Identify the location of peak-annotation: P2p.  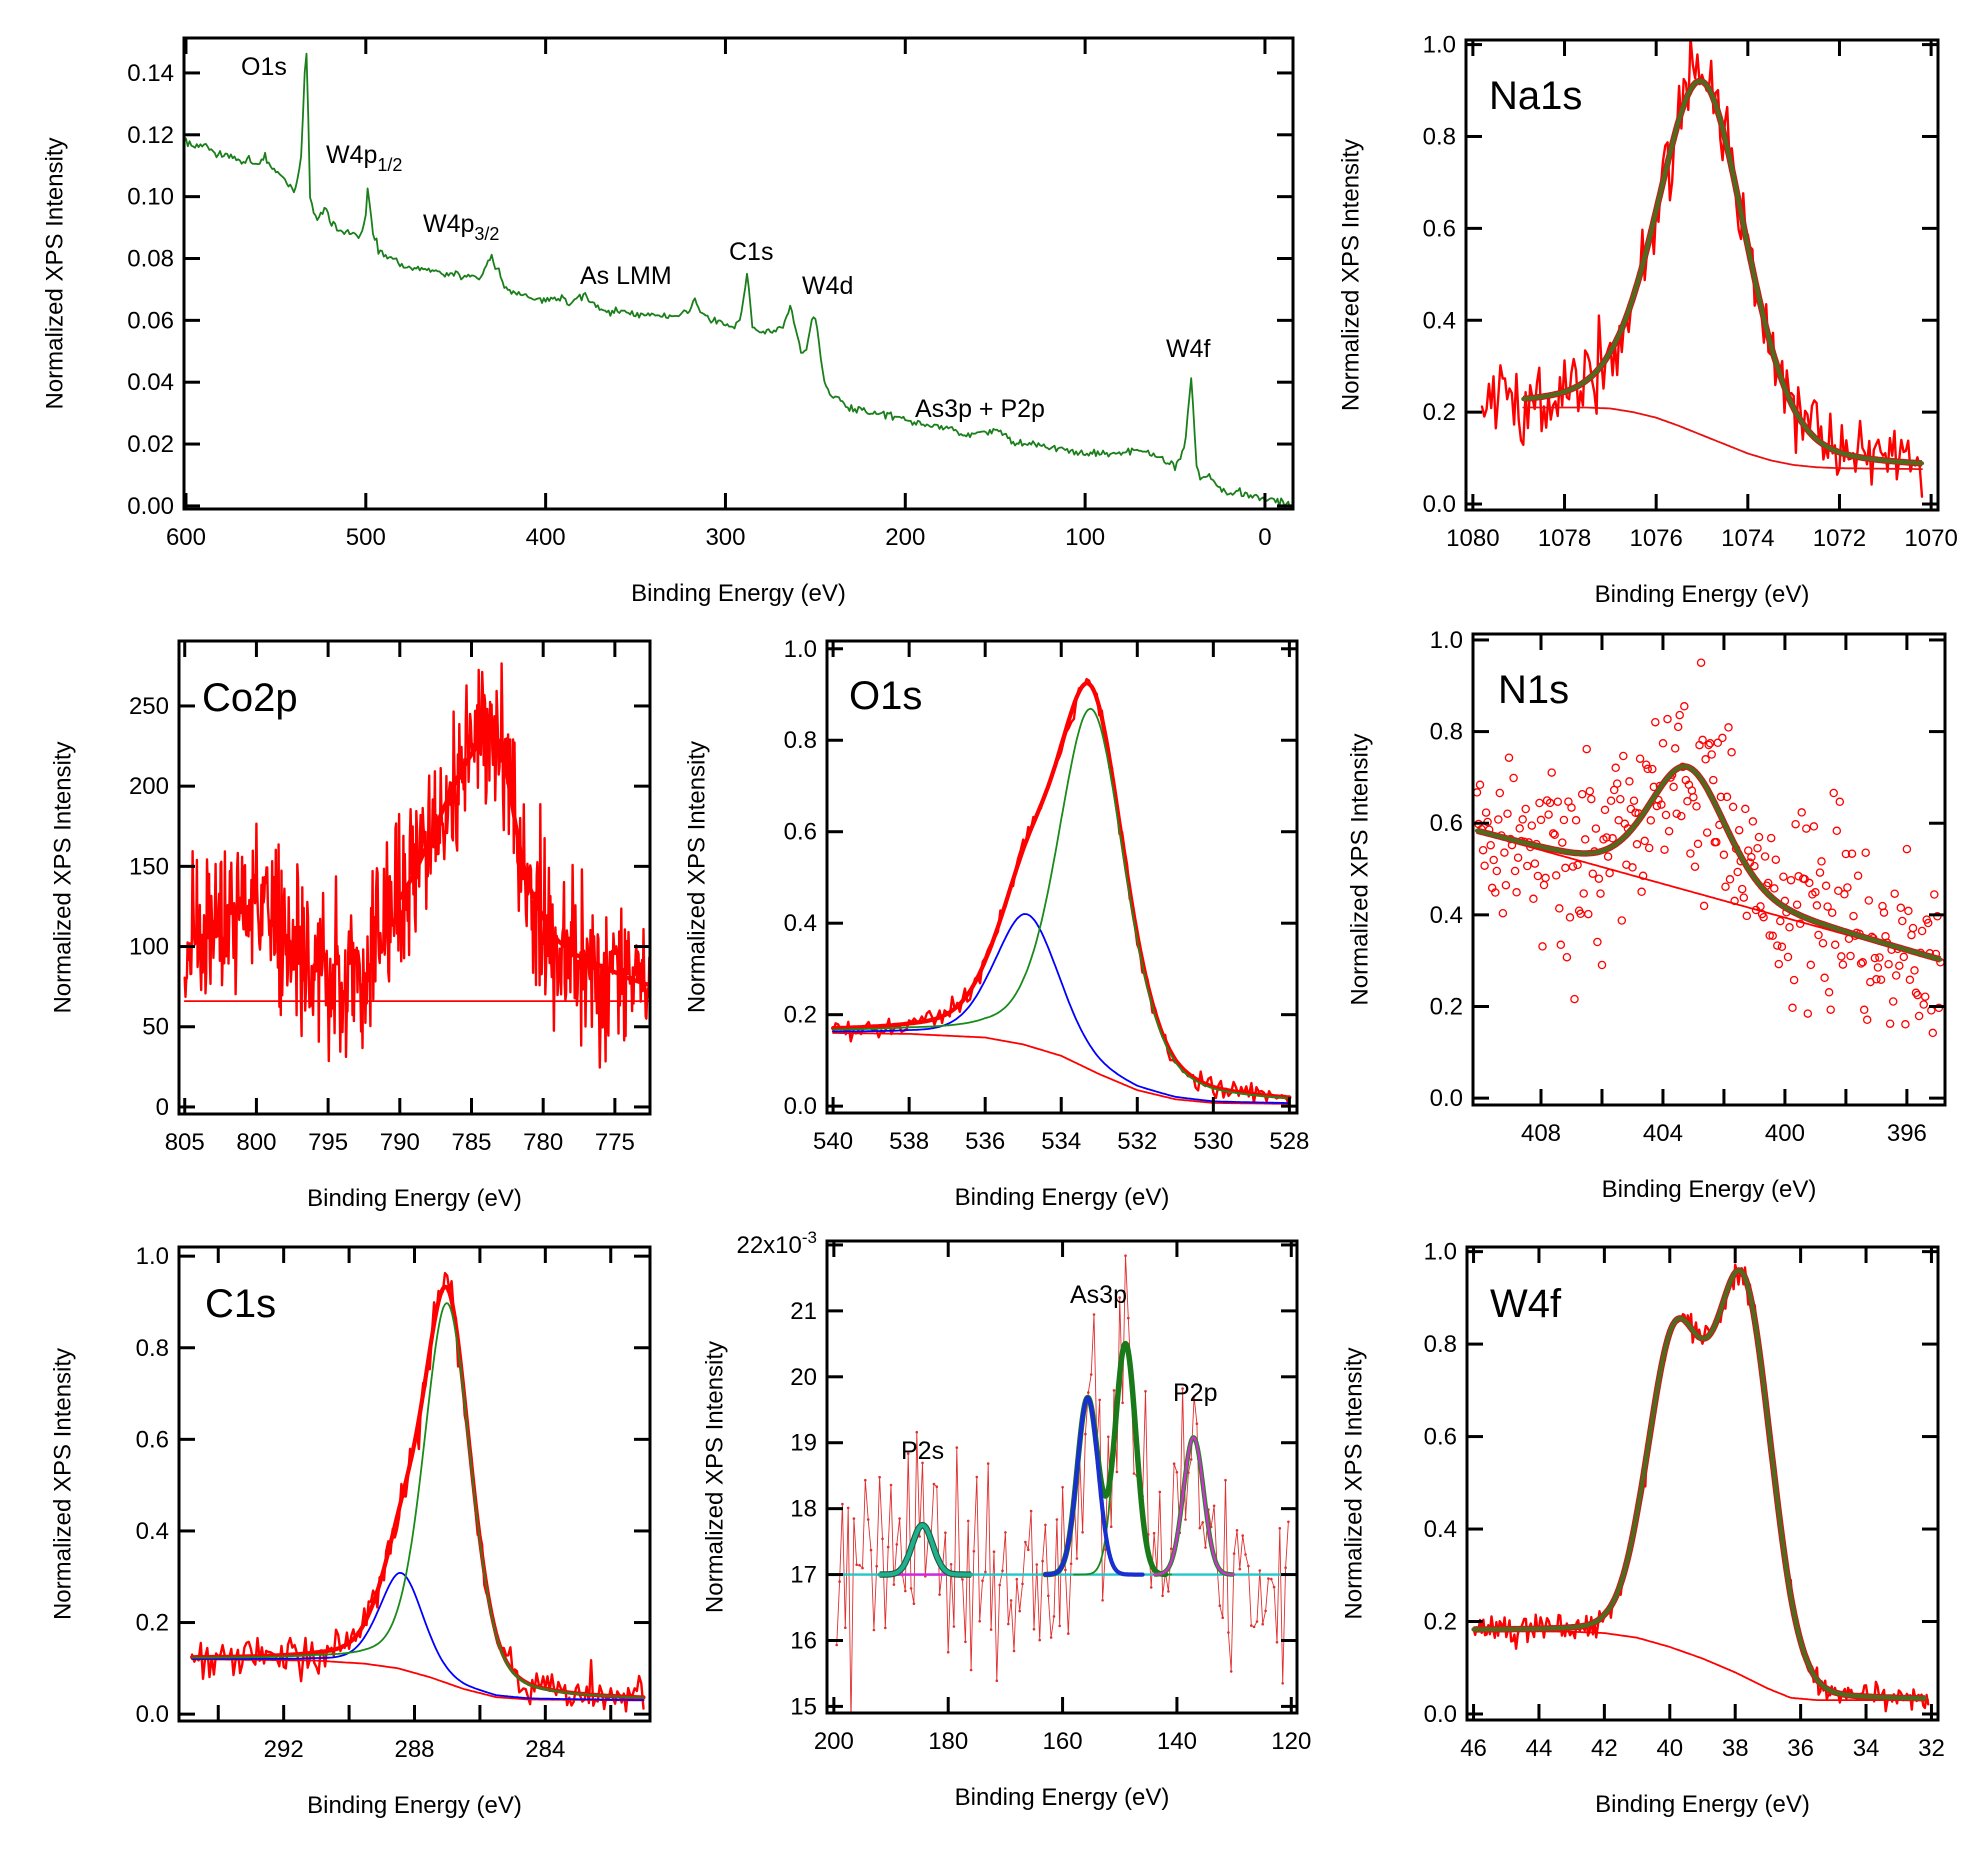
(1195, 1393).